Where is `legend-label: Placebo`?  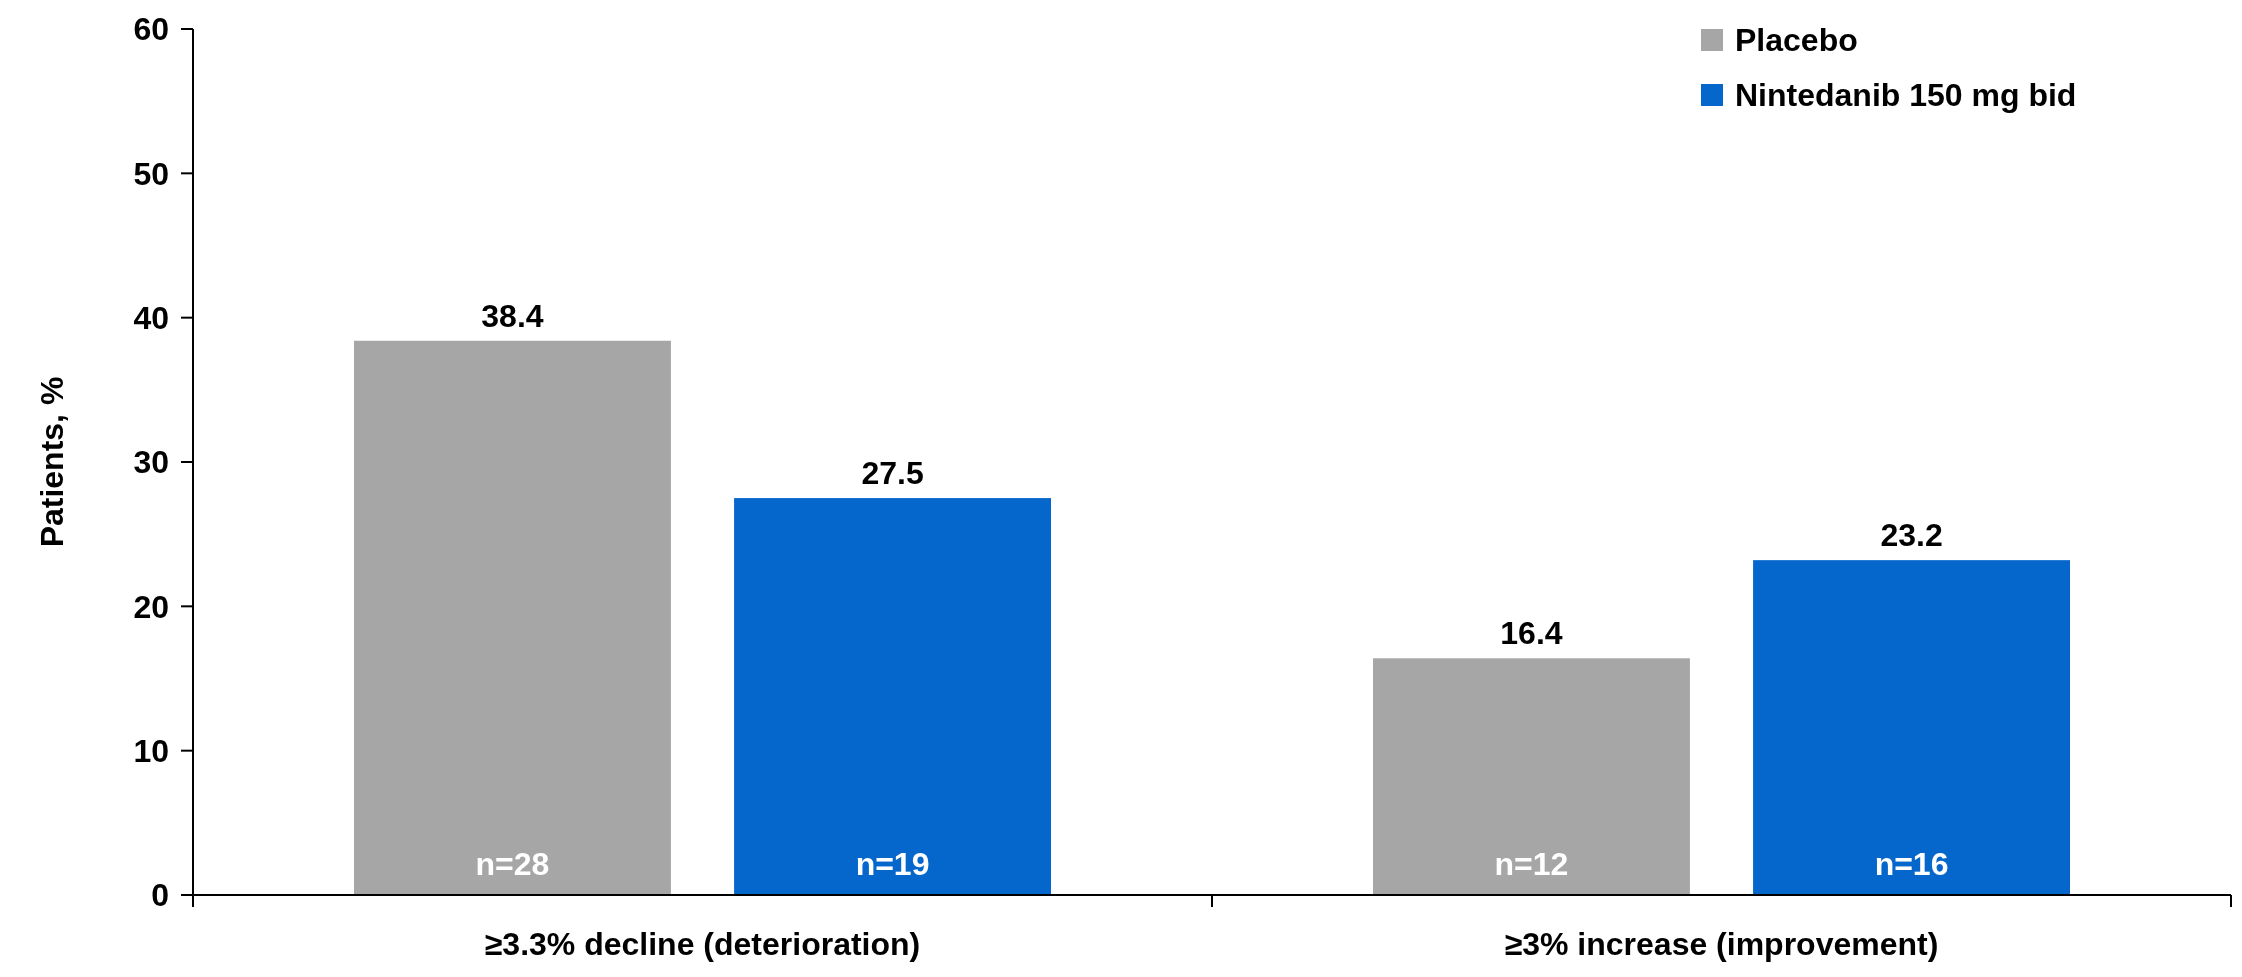 legend-label: Placebo is located at coordinates (1796, 40).